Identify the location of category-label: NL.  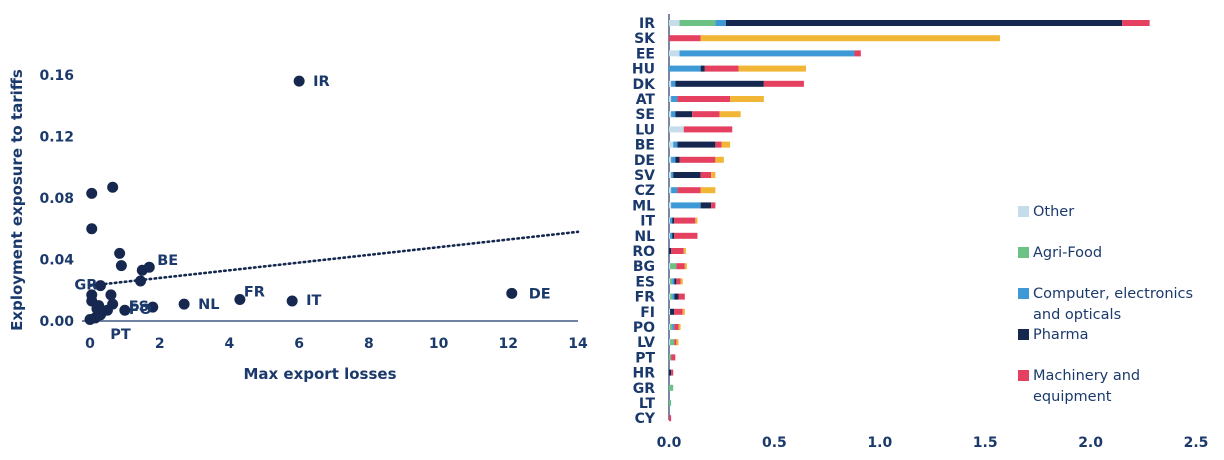
(644, 237).